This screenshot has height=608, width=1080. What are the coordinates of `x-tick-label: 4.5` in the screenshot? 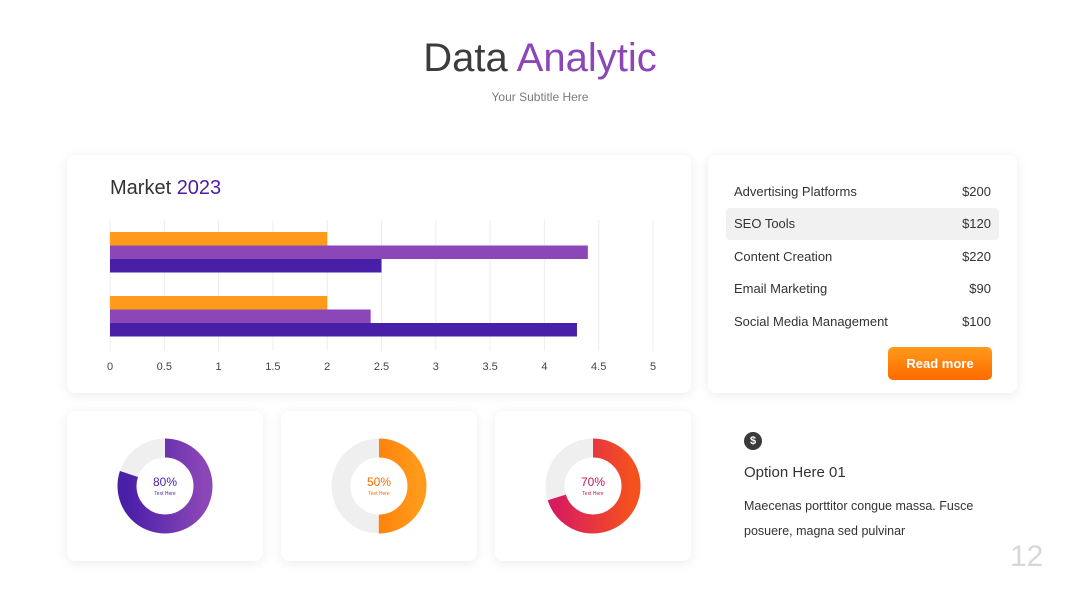 It's located at (598, 367).